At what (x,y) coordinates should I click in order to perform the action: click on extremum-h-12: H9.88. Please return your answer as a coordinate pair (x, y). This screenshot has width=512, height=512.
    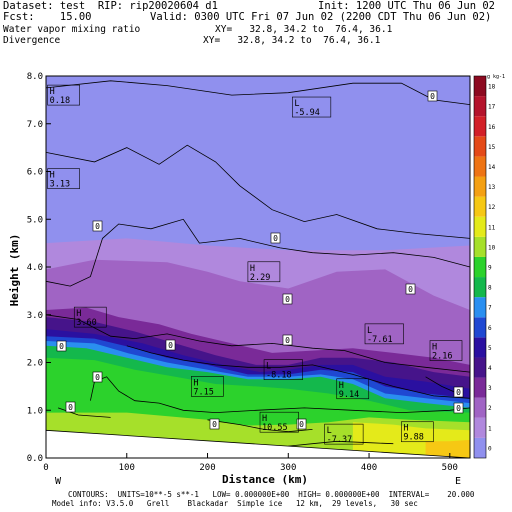
    Looking at the image, I should click on (417, 432).